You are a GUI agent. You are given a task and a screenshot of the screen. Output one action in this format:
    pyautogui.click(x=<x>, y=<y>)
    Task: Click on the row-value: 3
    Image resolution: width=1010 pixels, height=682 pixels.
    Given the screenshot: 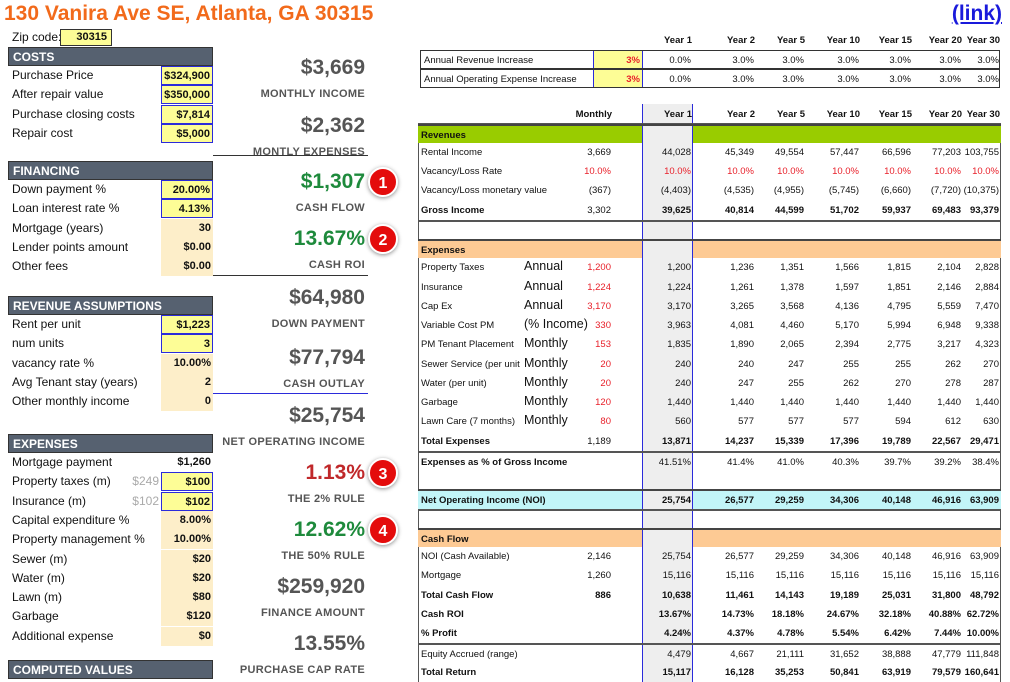 What is the action you would take?
    pyautogui.click(x=187, y=344)
    